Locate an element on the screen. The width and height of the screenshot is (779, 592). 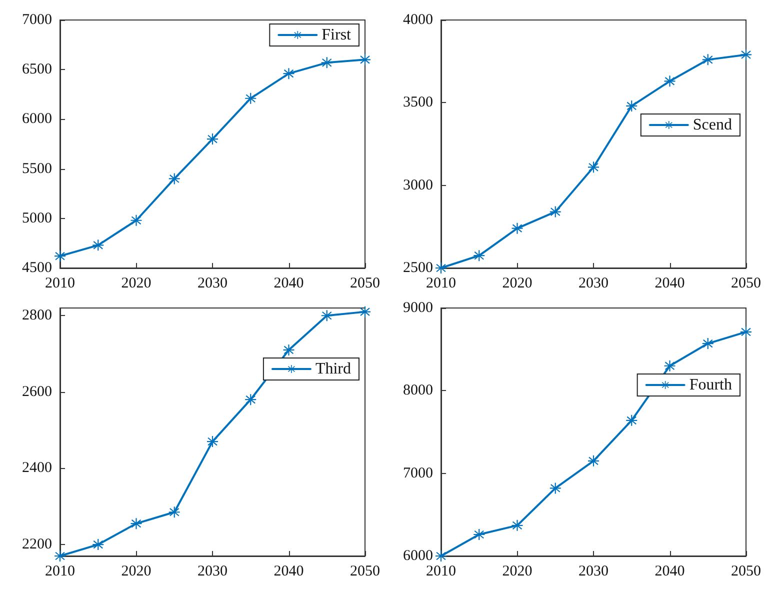
y-tick-label: 2500 is located at coordinates (418, 268).